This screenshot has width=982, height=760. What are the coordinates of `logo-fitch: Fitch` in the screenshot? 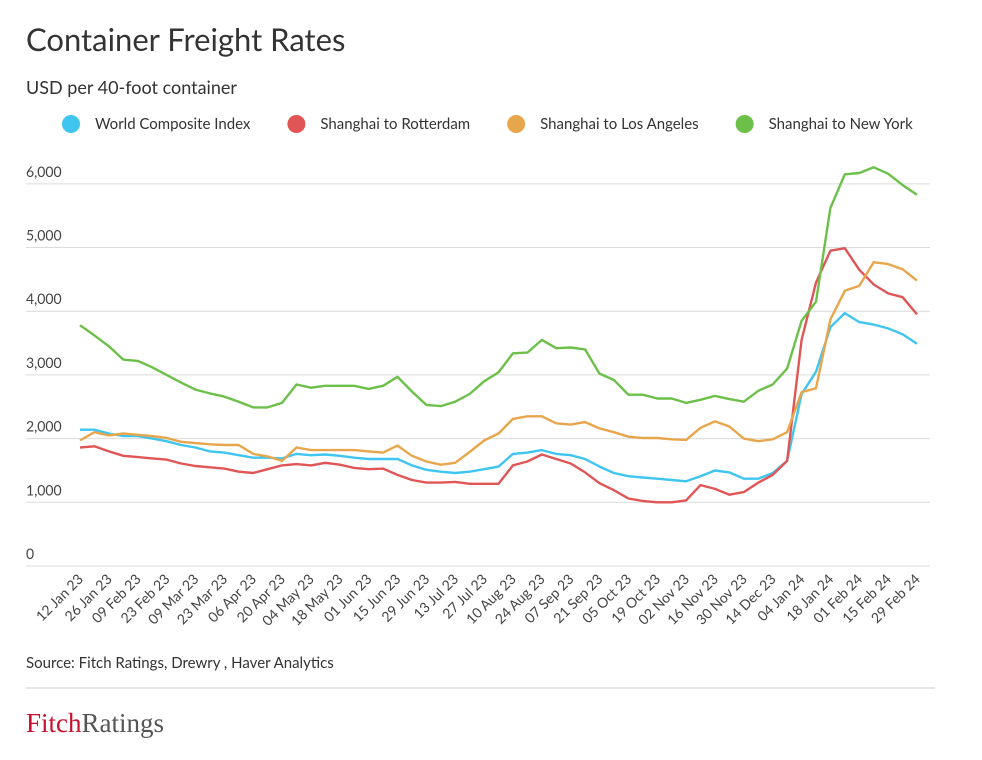 It's located at (54, 723).